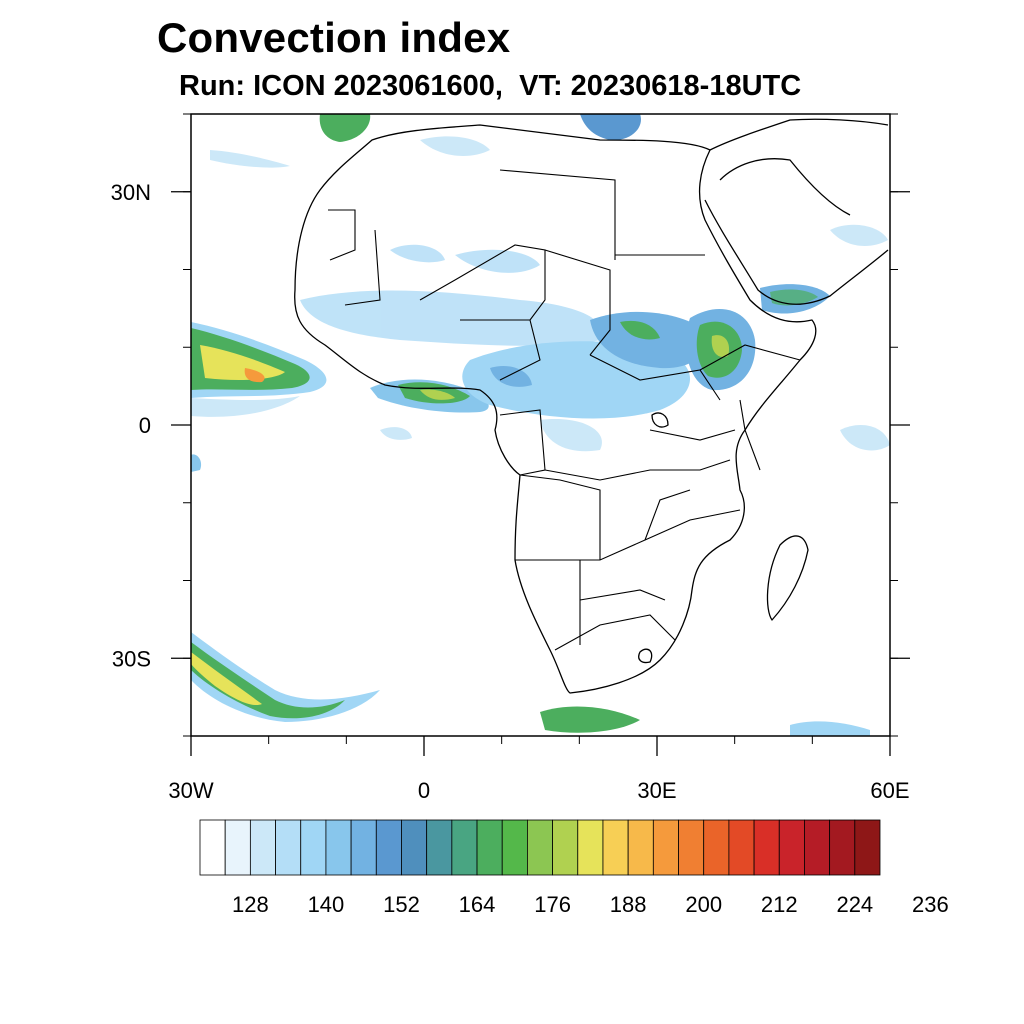  Describe the element at coordinates (854, 904) in the screenshot. I see `colorbar-tick-label: 224` at that location.